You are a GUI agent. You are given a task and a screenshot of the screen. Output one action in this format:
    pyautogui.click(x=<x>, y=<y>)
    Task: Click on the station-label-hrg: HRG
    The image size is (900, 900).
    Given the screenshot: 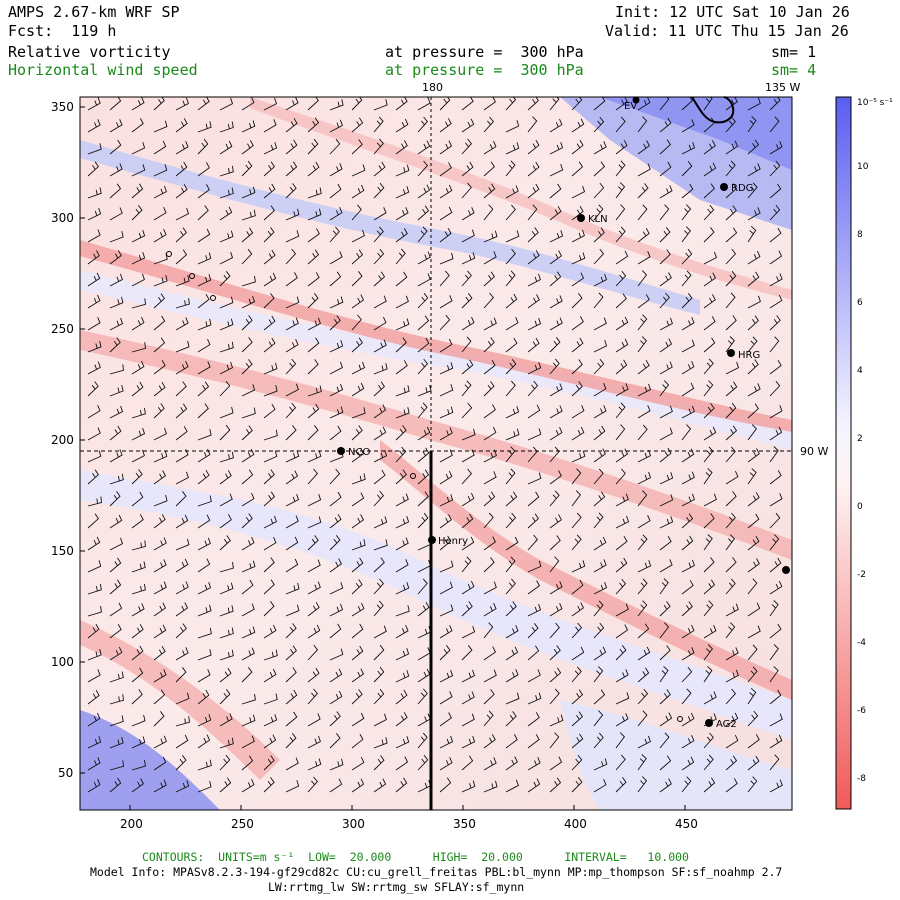 What is the action you would take?
    pyautogui.click(x=749, y=355)
    